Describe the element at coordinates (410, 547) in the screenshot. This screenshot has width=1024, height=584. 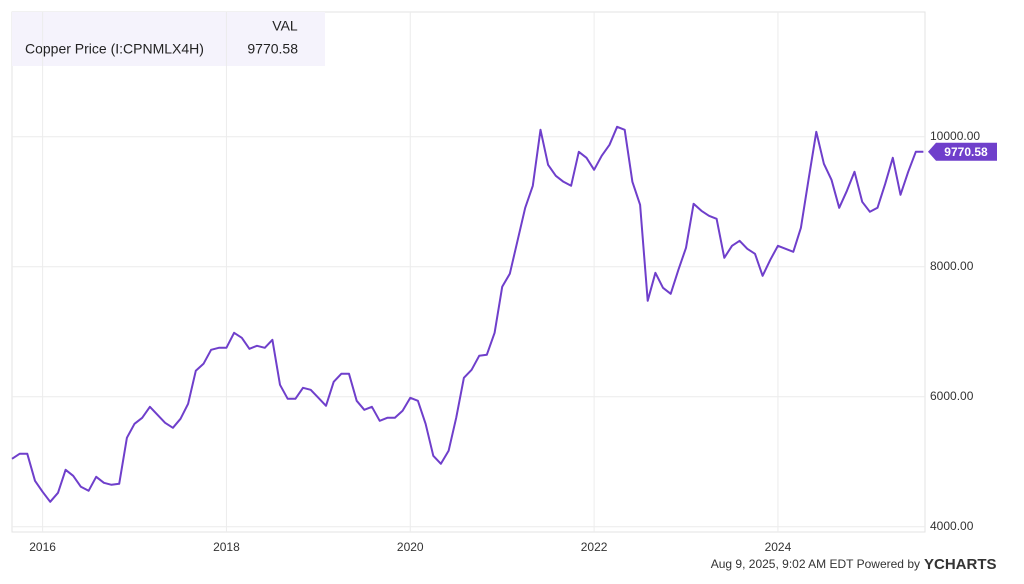
I see `x-tick-label: 2020` at that location.